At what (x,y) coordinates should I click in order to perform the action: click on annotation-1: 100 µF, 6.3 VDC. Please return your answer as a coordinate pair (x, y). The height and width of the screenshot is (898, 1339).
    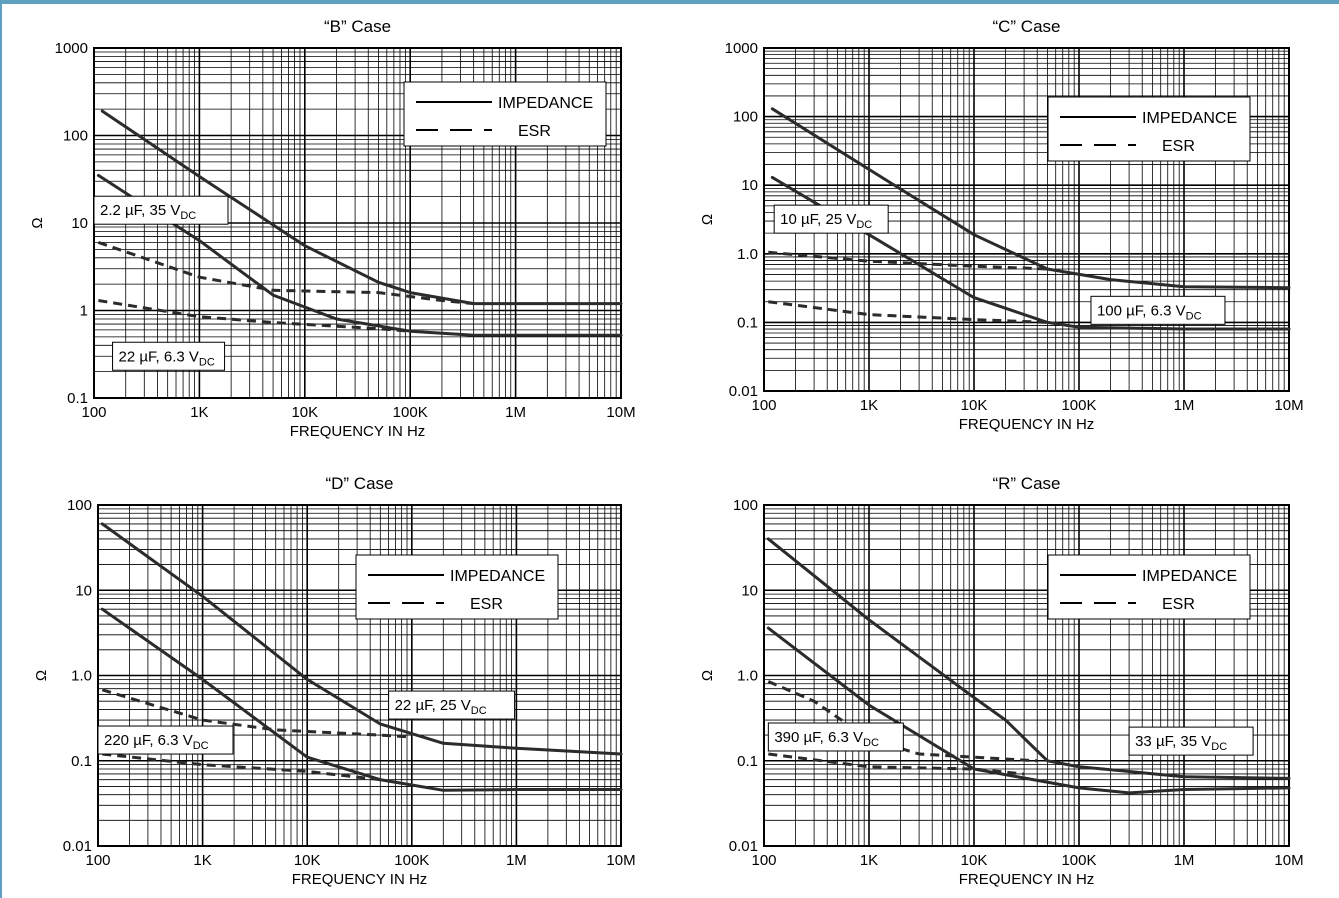
    Looking at the image, I should click on (1158, 310).